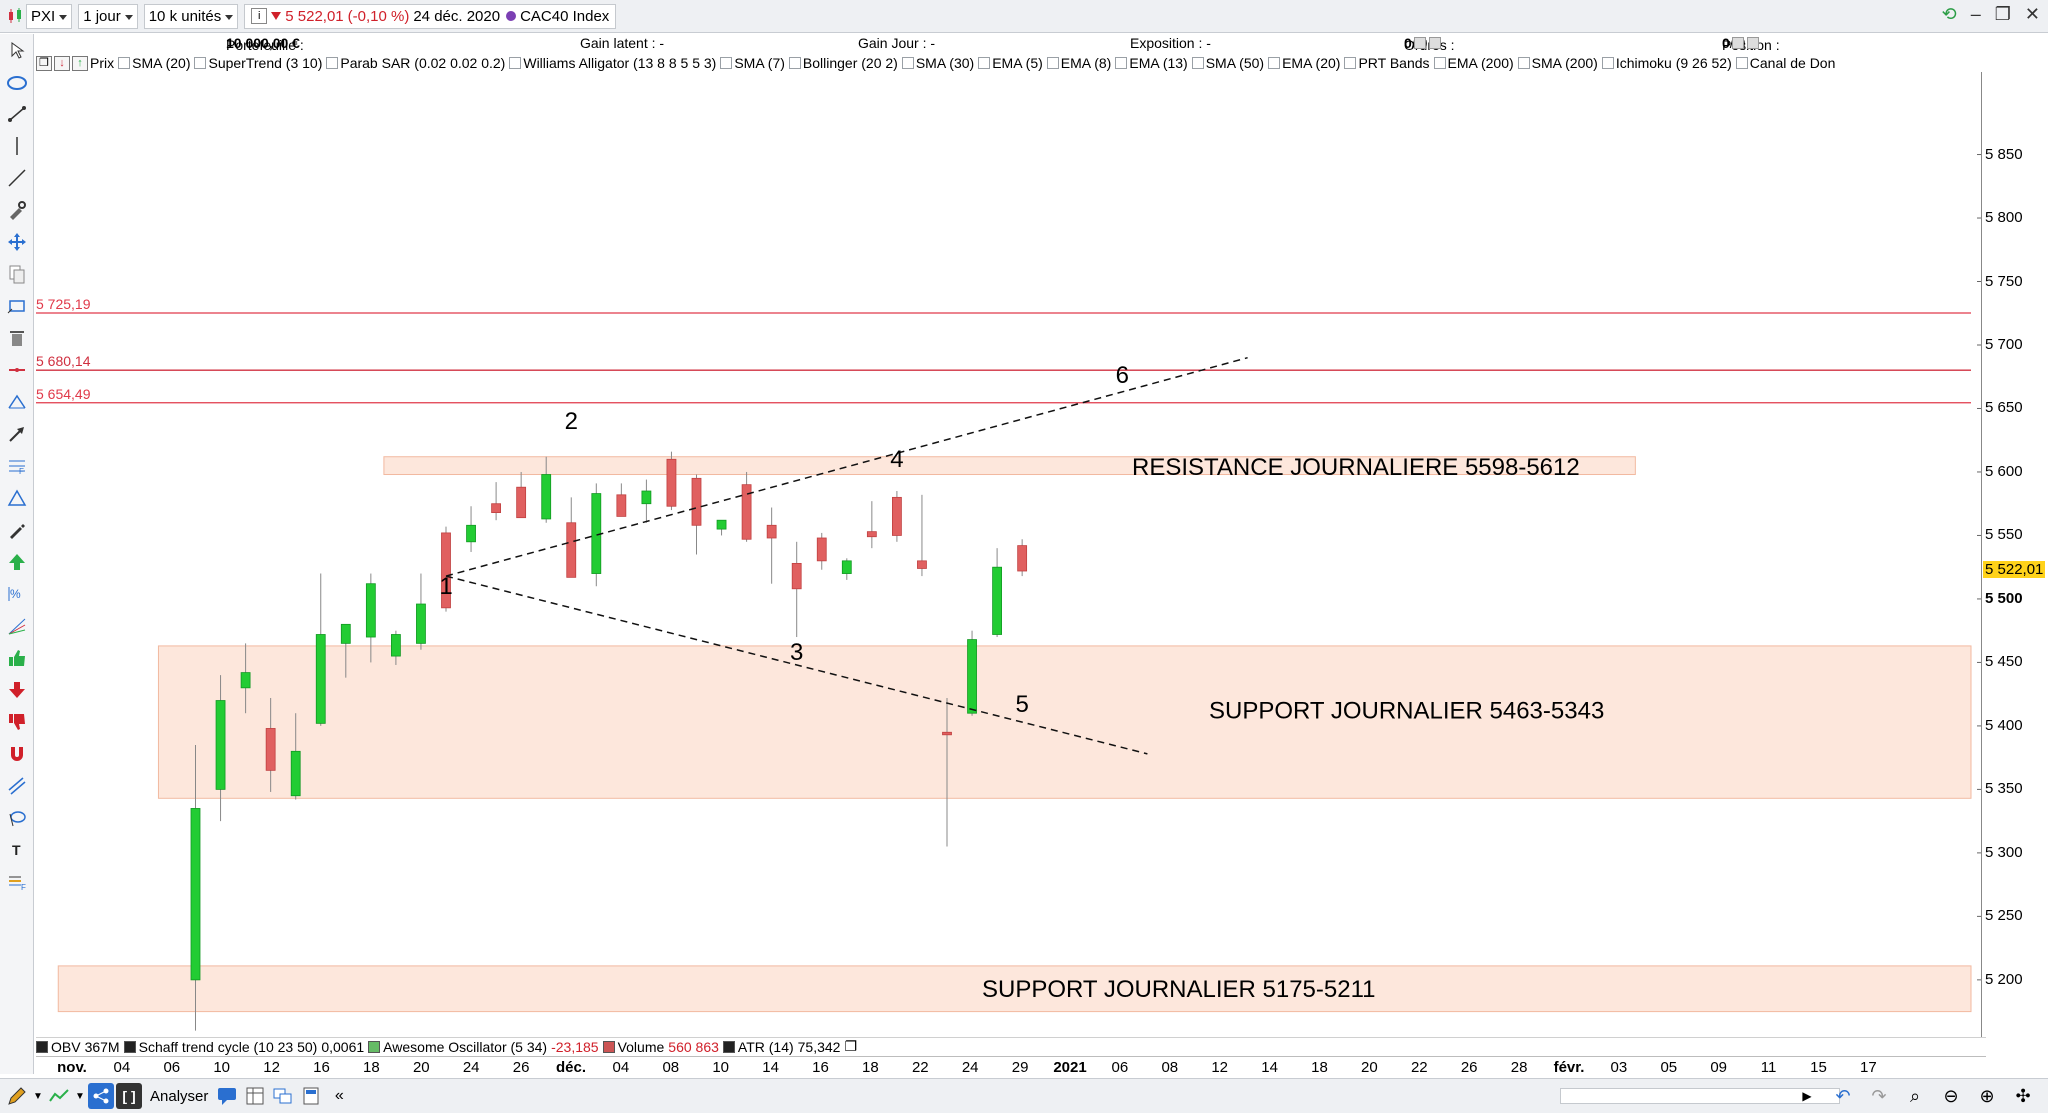  I want to click on screens-icon, so click(283, 1096).